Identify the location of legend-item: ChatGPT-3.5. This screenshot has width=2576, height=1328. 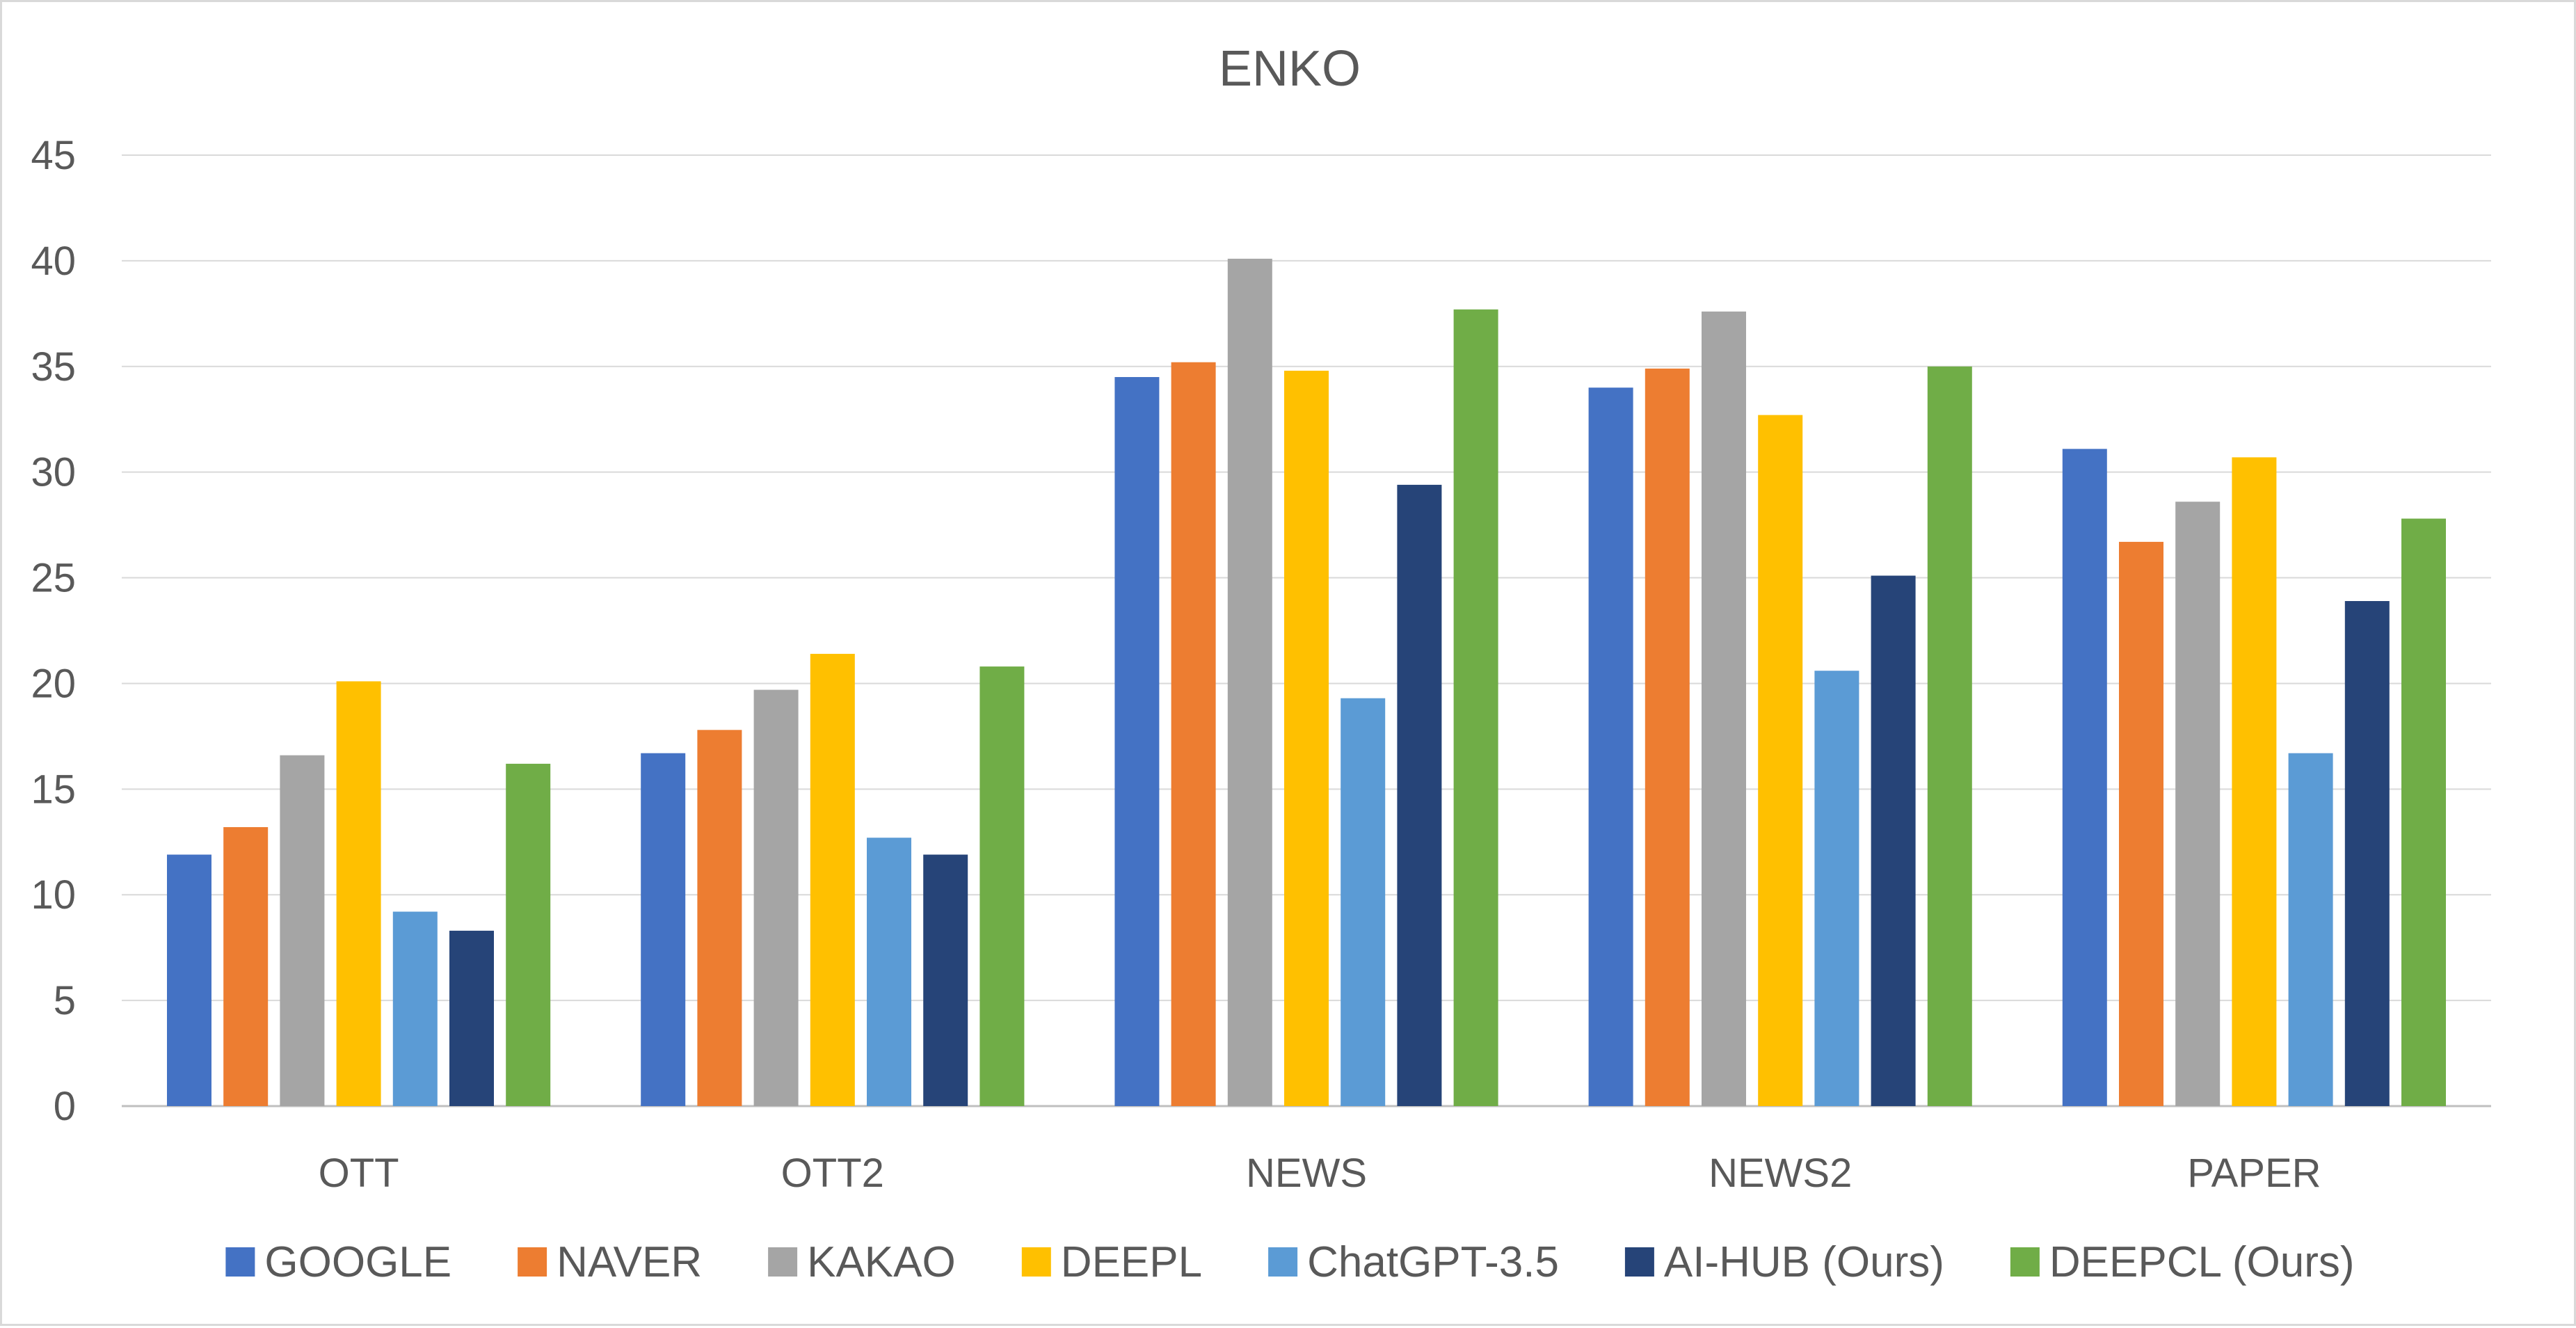
(1413, 1262).